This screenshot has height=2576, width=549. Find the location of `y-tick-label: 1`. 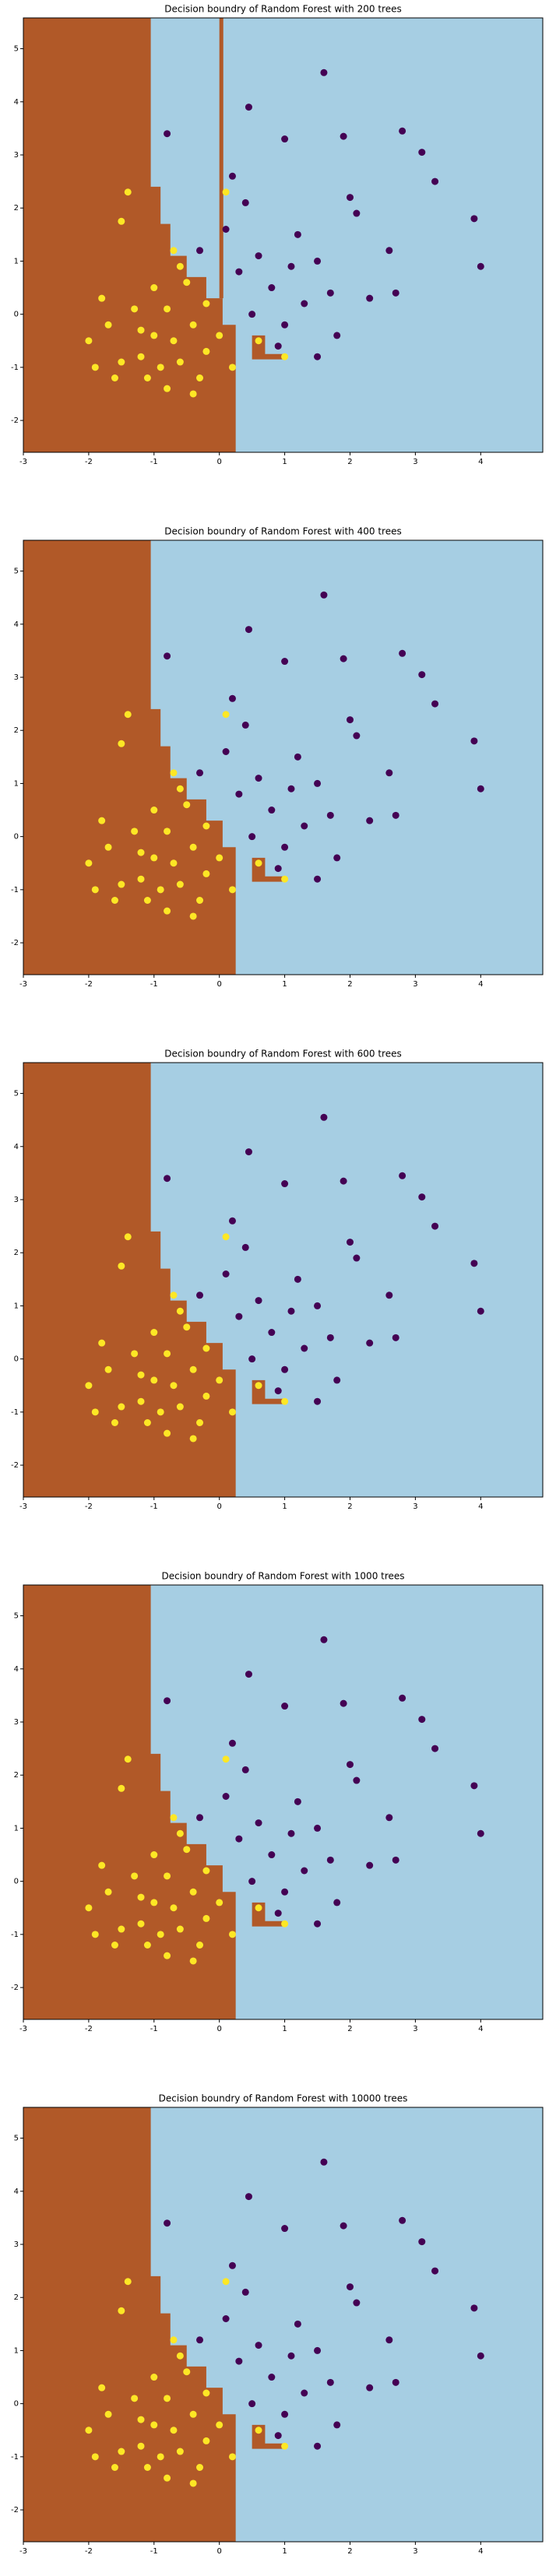

y-tick-label: 1 is located at coordinates (17, 261).